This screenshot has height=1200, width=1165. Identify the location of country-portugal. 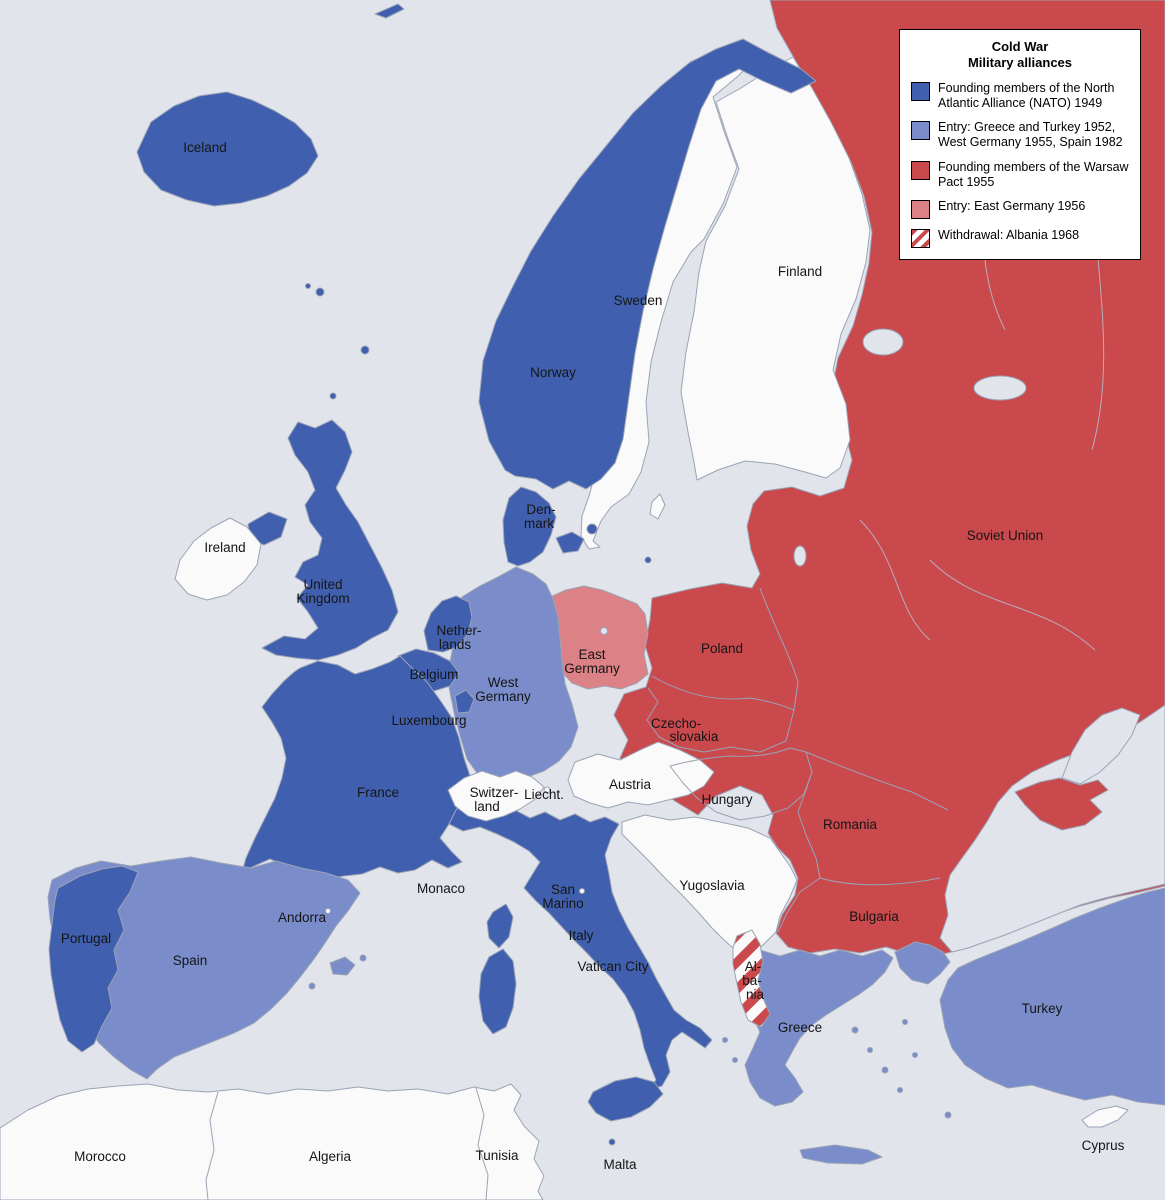
(93, 959).